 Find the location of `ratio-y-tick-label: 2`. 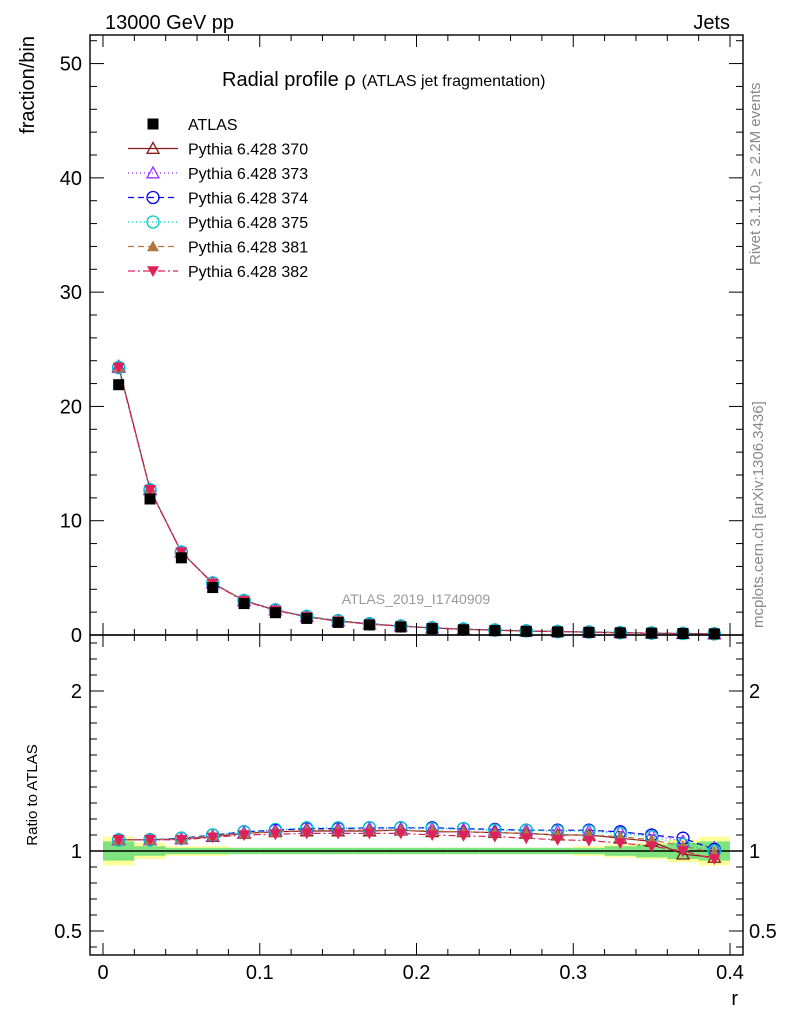

ratio-y-tick-label: 2 is located at coordinates (76, 692).